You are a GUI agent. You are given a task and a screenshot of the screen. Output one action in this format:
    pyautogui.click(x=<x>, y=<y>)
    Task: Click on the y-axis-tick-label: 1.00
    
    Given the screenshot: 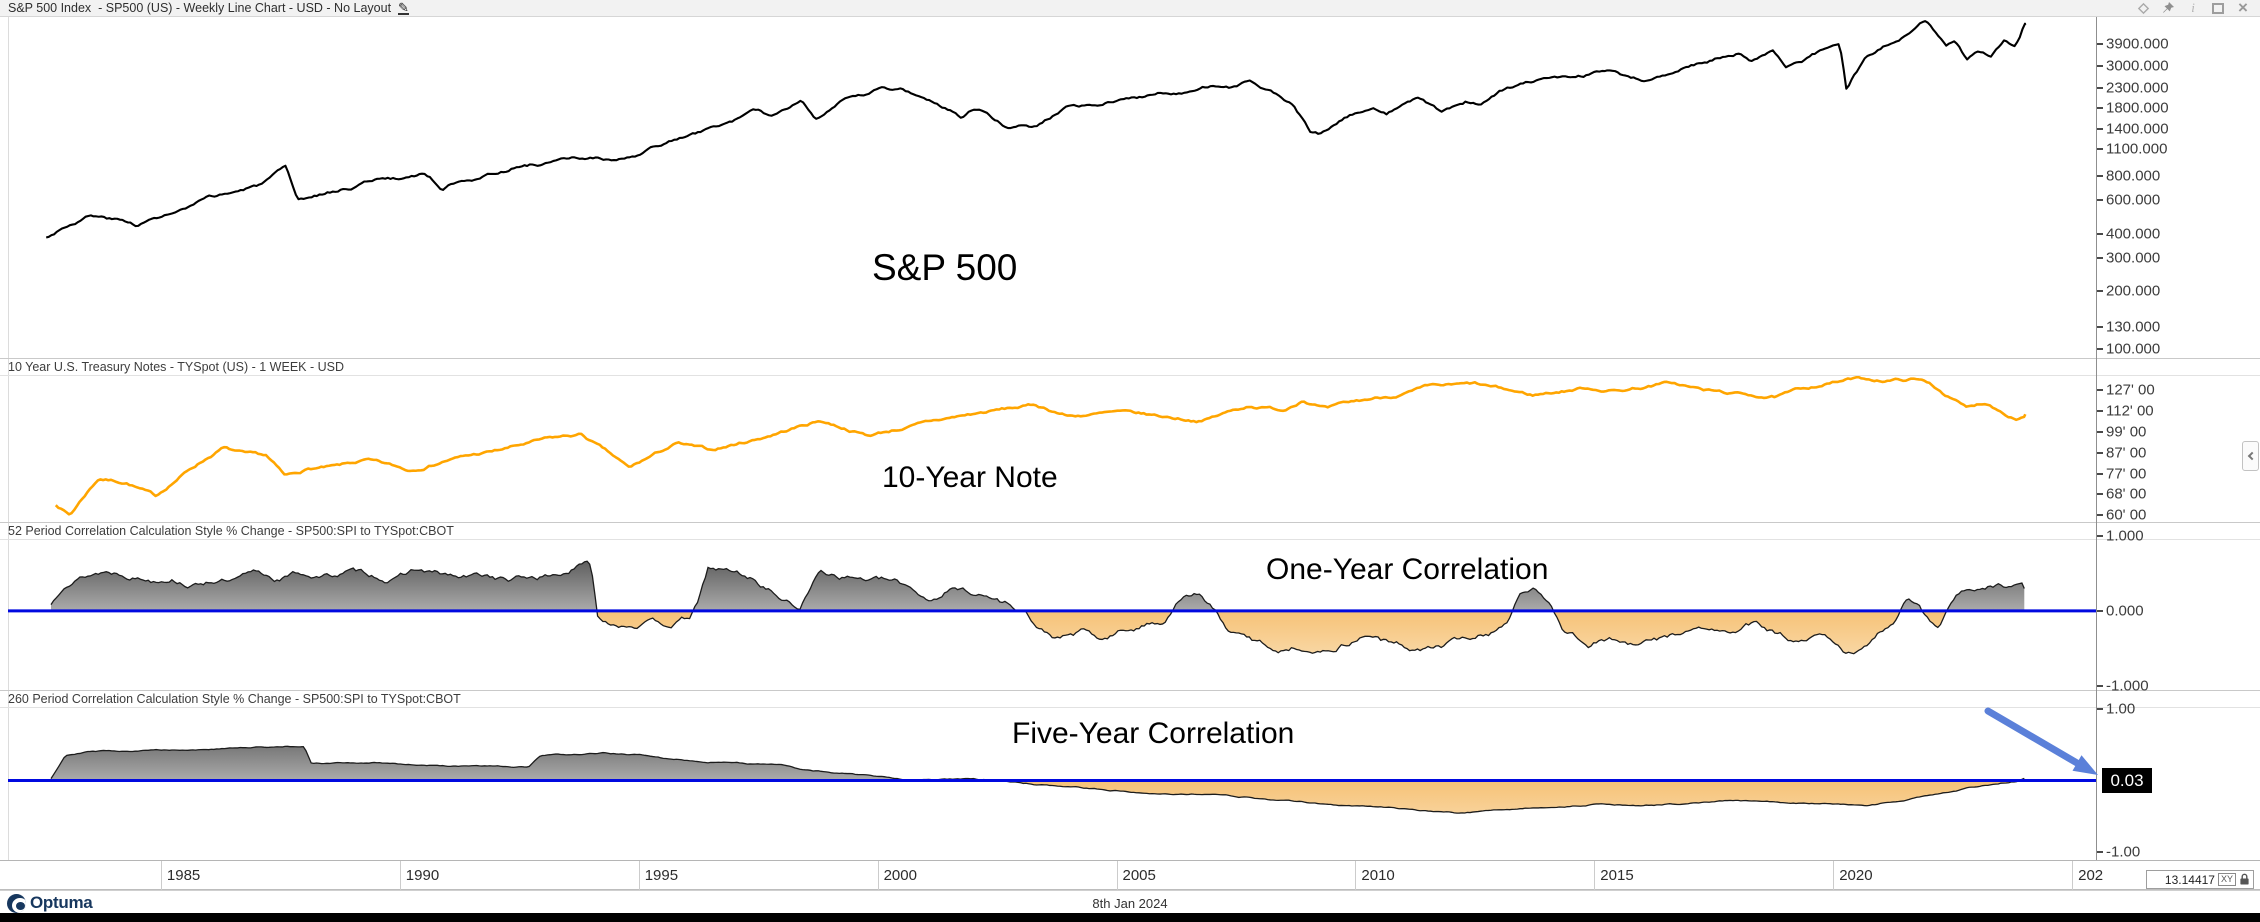 What is the action you would take?
    pyautogui.click(x=2121, y=709)
    